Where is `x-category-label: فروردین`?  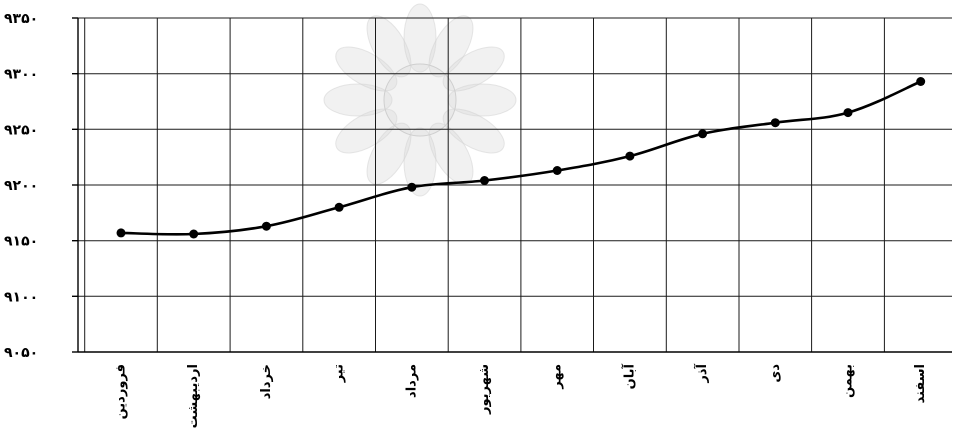
x-category-label: فروردین is located at coordinates (121, 391).